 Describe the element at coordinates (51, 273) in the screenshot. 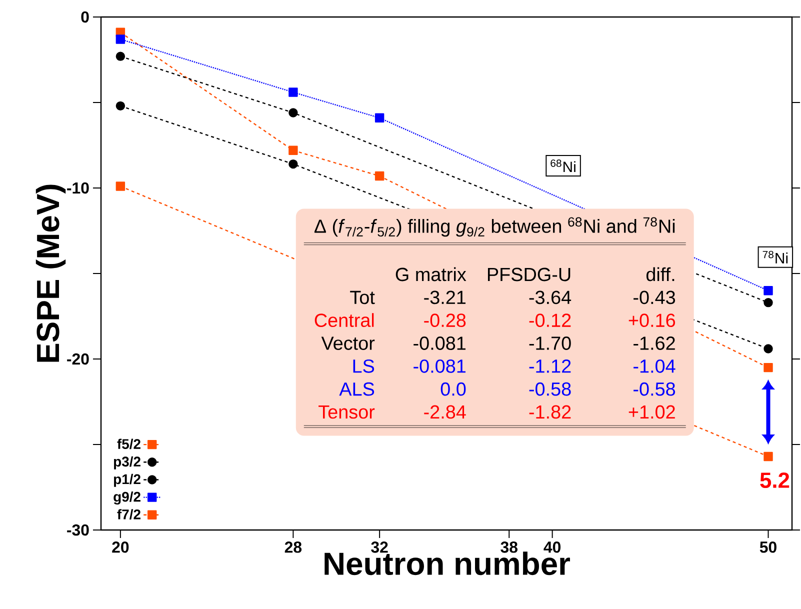

I see `y-axis-title: ESPE (MeV)` at that location.